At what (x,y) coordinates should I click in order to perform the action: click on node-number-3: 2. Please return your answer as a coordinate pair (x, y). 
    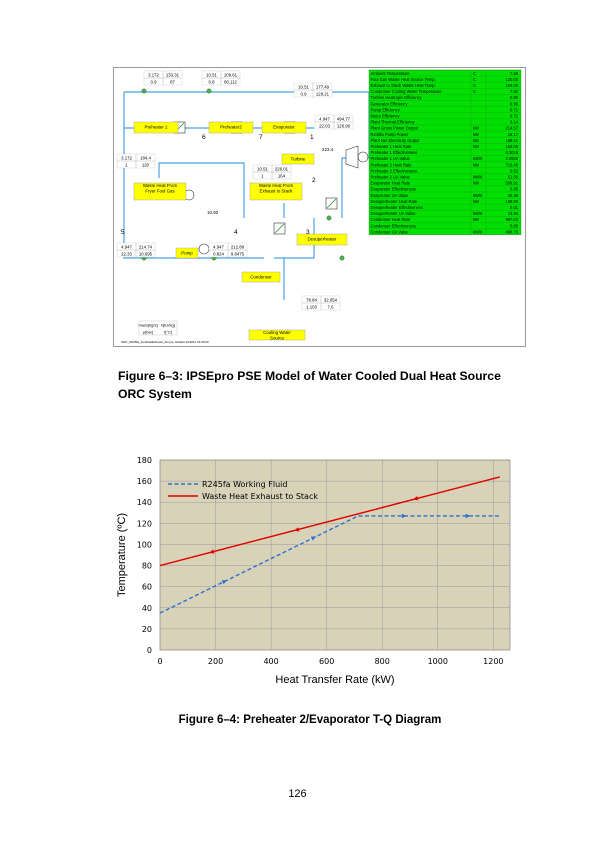
    Looking at the image, I should click on (314, 180).